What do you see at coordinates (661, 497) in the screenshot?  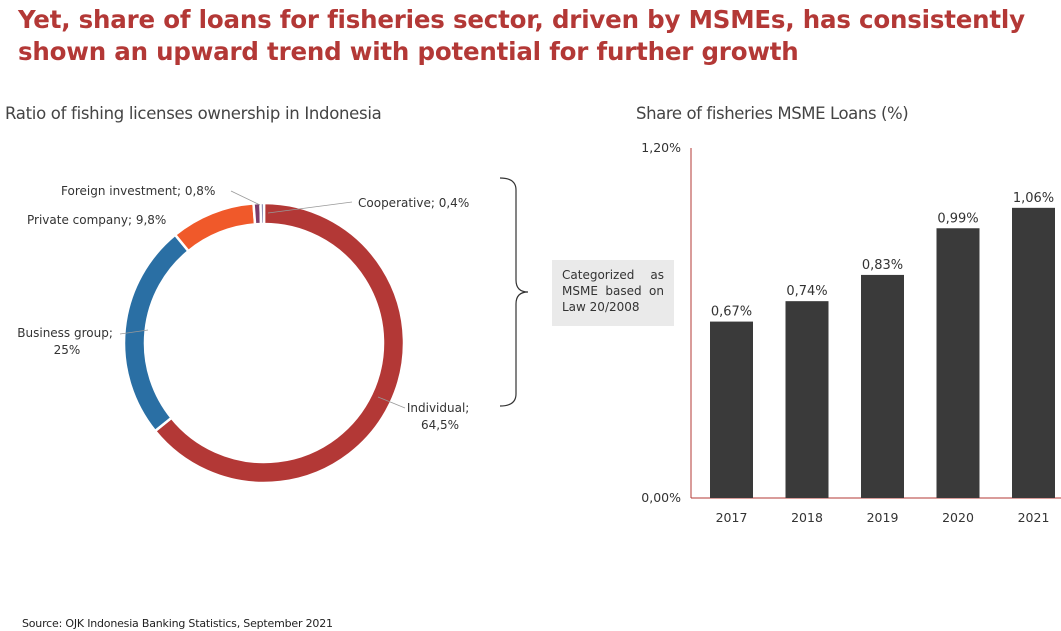 I see `y-tick-label-min: 0,00%` at bounding box center [661, 497].